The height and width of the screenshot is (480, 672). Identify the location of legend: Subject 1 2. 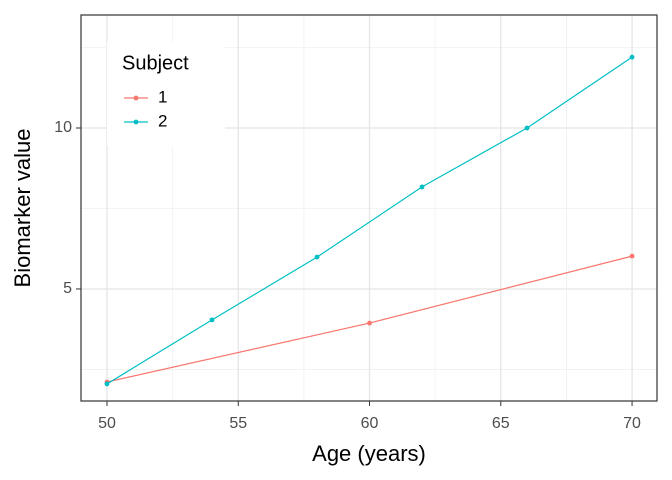
(166, 94).